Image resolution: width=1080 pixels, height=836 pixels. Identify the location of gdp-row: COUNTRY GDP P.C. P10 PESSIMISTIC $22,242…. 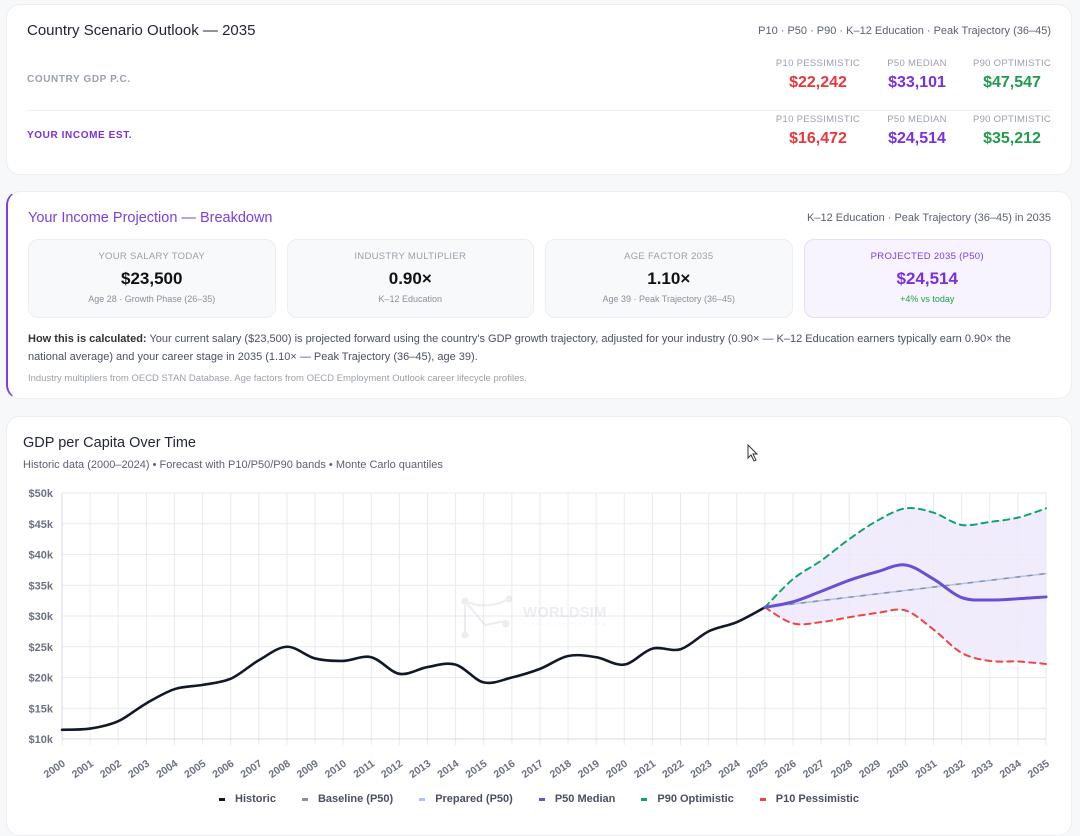
(539, 83).